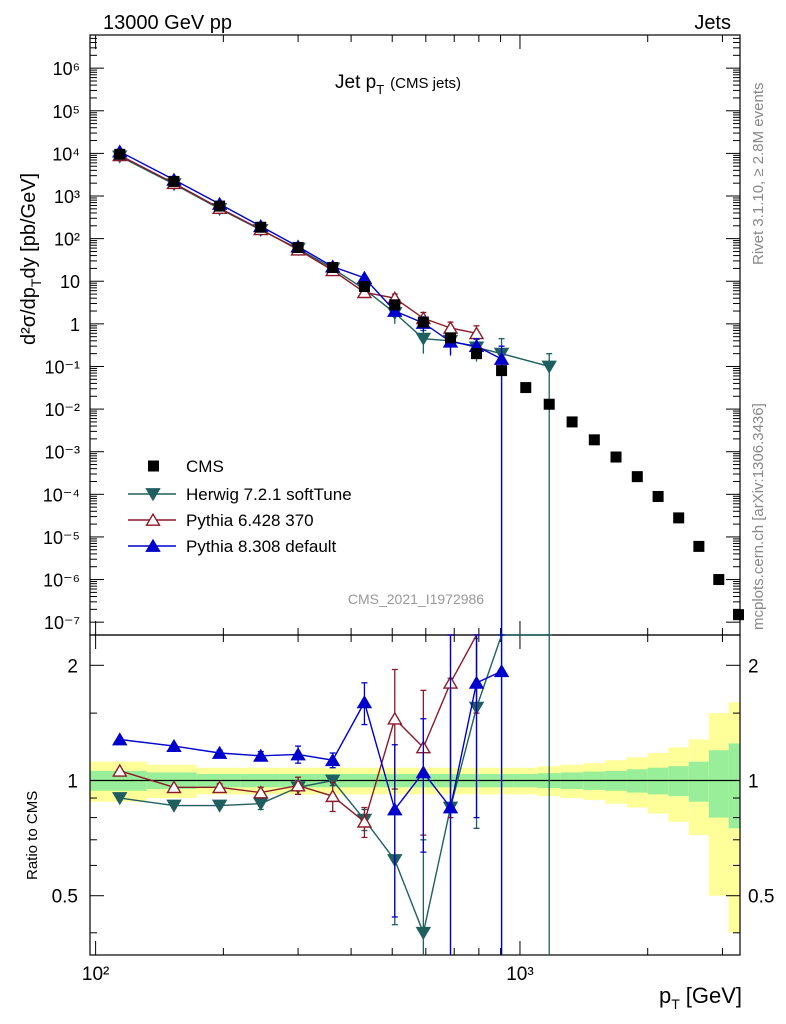  Describe the element at coordinates (675, 1004) in the screenshot. I see `x-axis-label-sub: T` at that location.